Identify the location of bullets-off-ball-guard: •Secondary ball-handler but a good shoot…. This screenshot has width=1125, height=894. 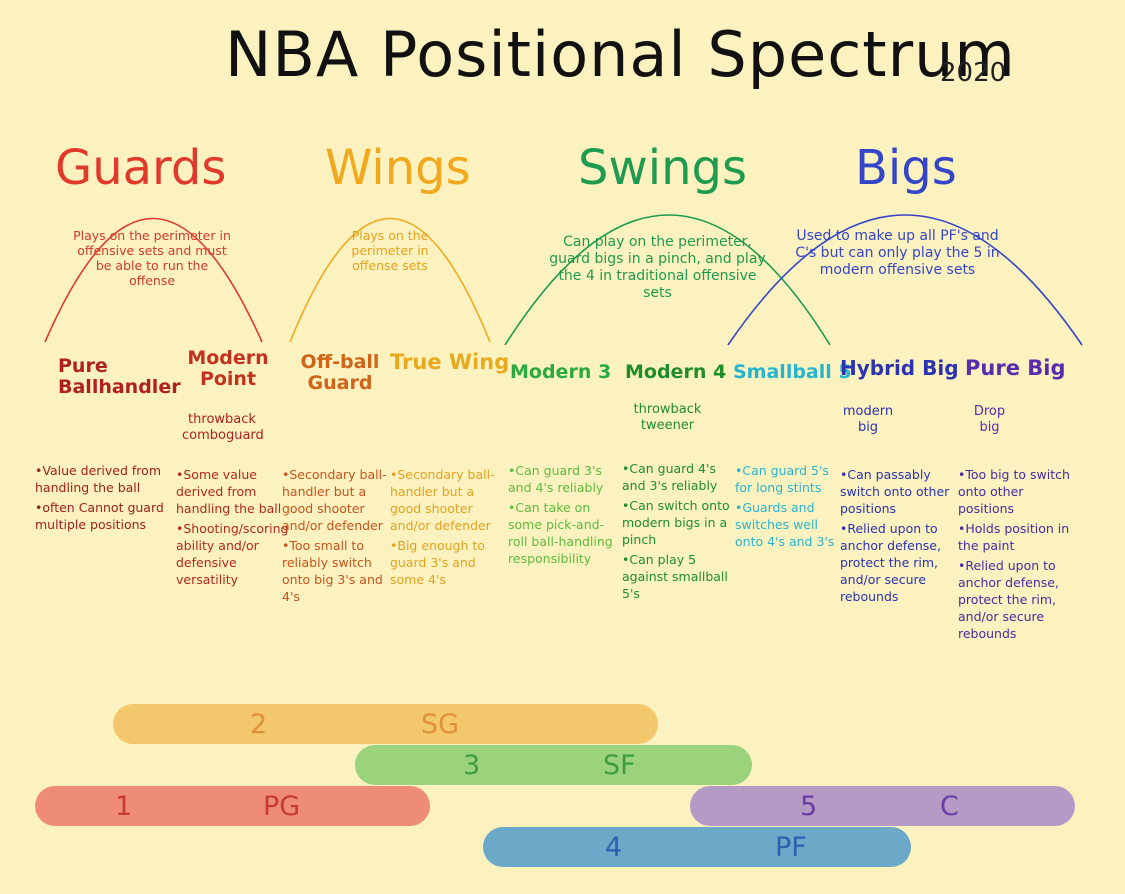
(334, 537).